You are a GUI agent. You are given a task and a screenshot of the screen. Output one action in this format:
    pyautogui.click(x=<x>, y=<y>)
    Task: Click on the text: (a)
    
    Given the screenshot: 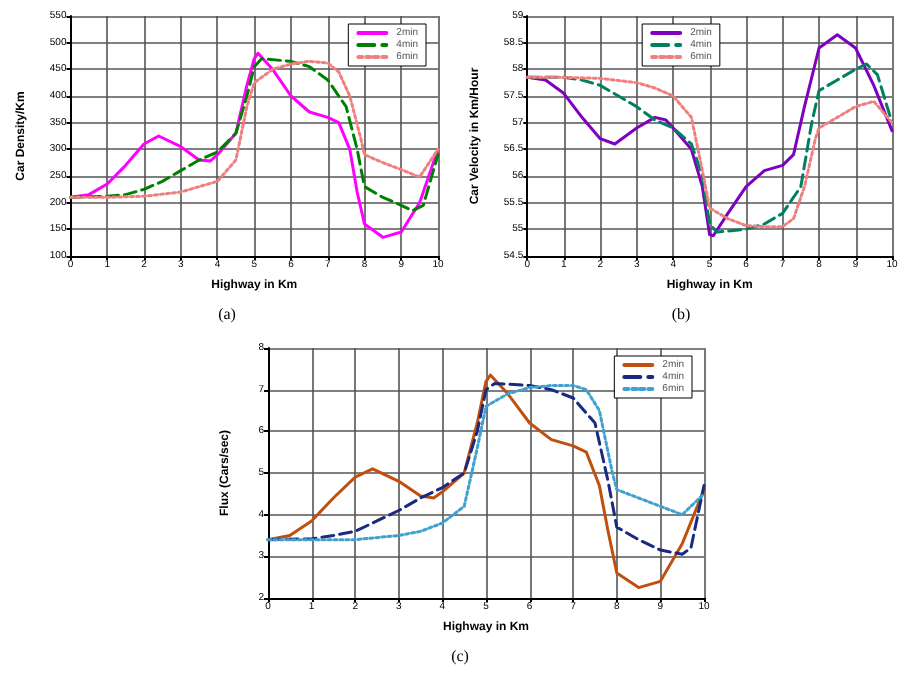 What is the action you would take?
    pyautogui.click(x=227, y=314)
    